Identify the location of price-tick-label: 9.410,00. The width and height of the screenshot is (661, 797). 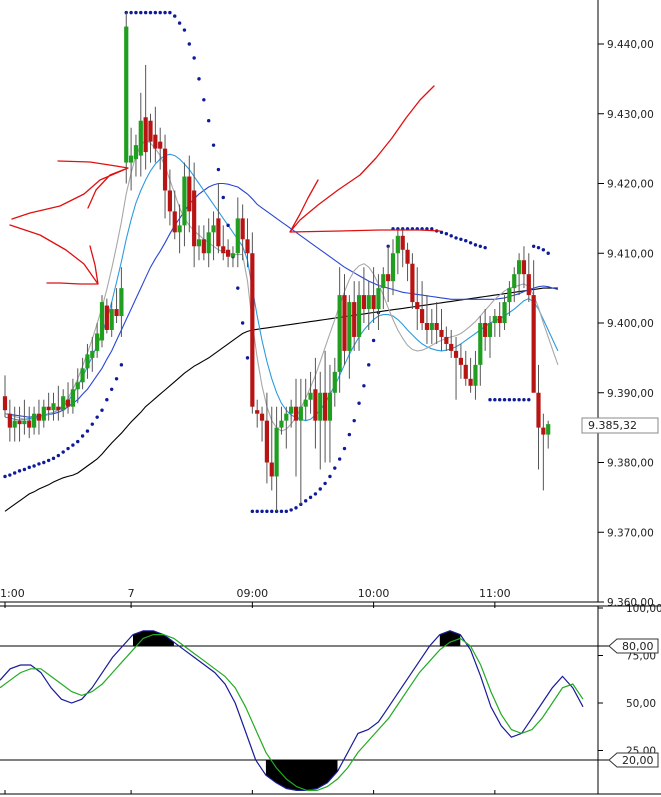
(630, 254).